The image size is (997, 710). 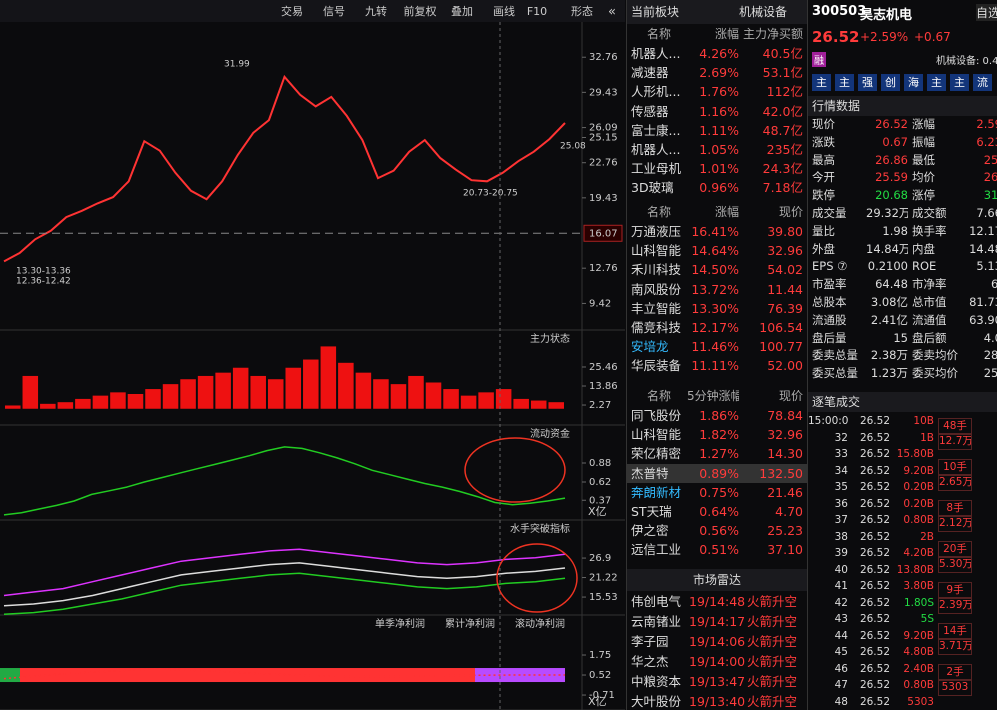 I want to click on add-watch: 自选, so click(x=986, y=12).